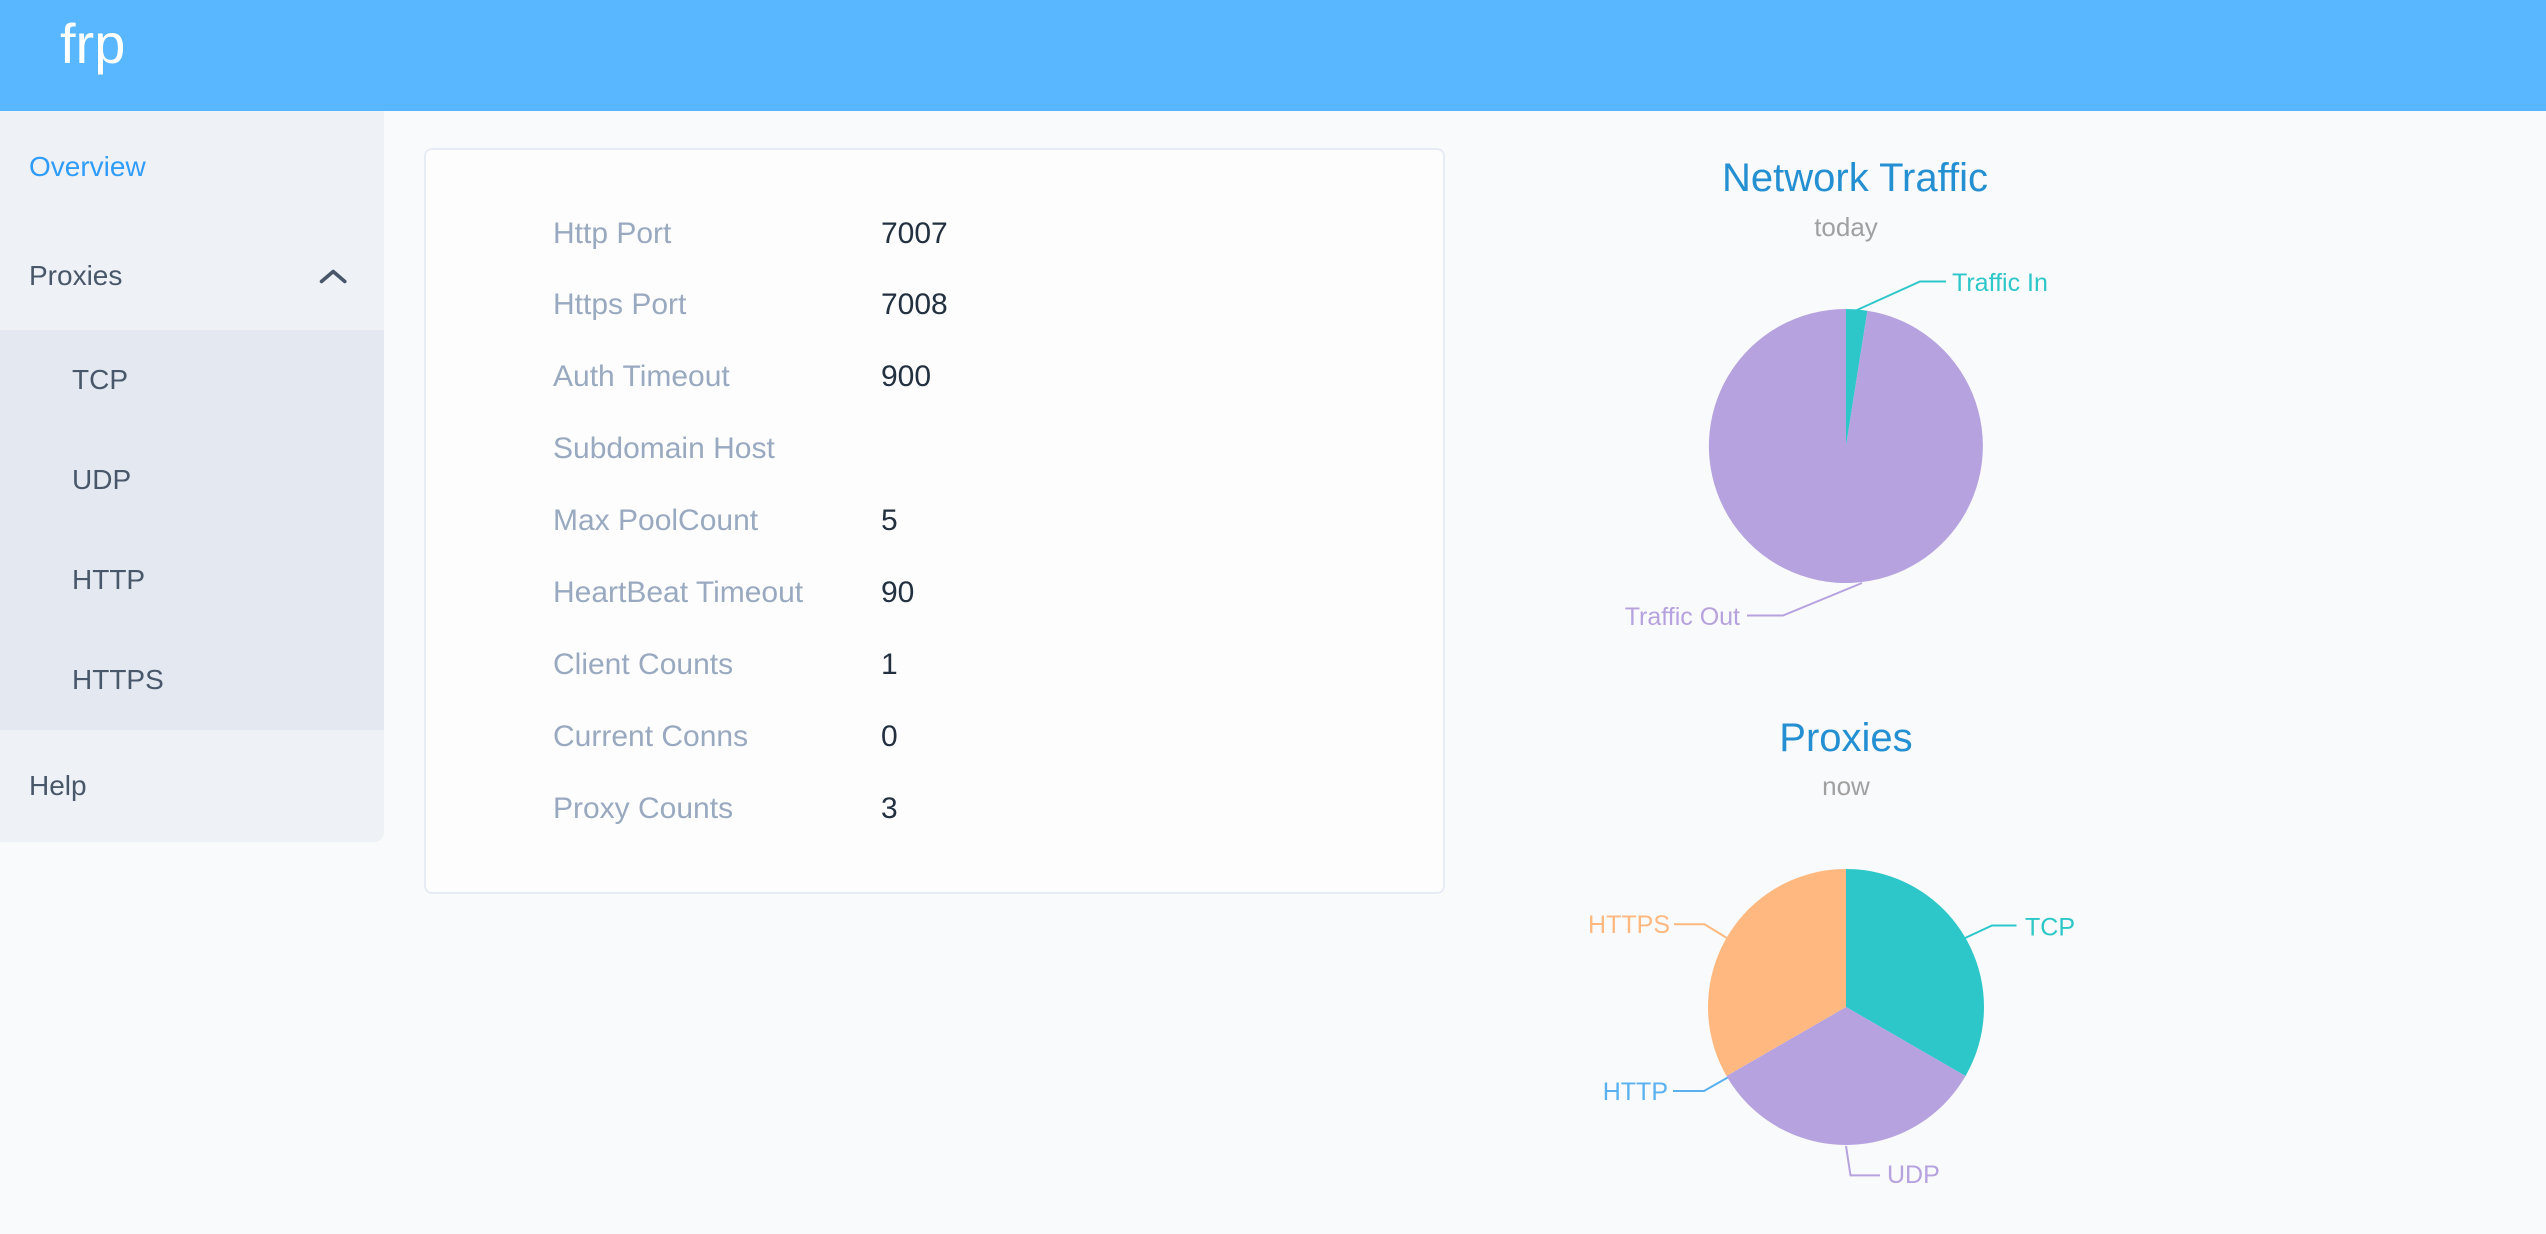 The image size is (2546, 1234). I want to click on svg-text: Traffic In, so click(2000, 283).